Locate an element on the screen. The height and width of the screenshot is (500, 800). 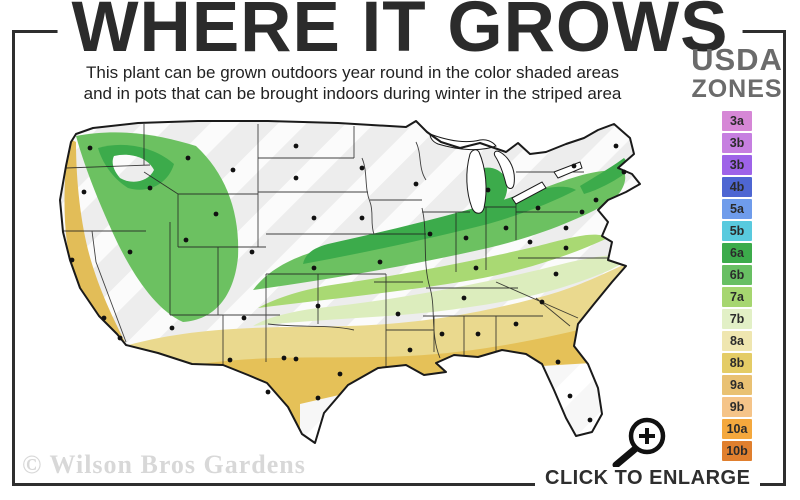
zone-chip-5a: 5a is located at coordinates (737, 209).